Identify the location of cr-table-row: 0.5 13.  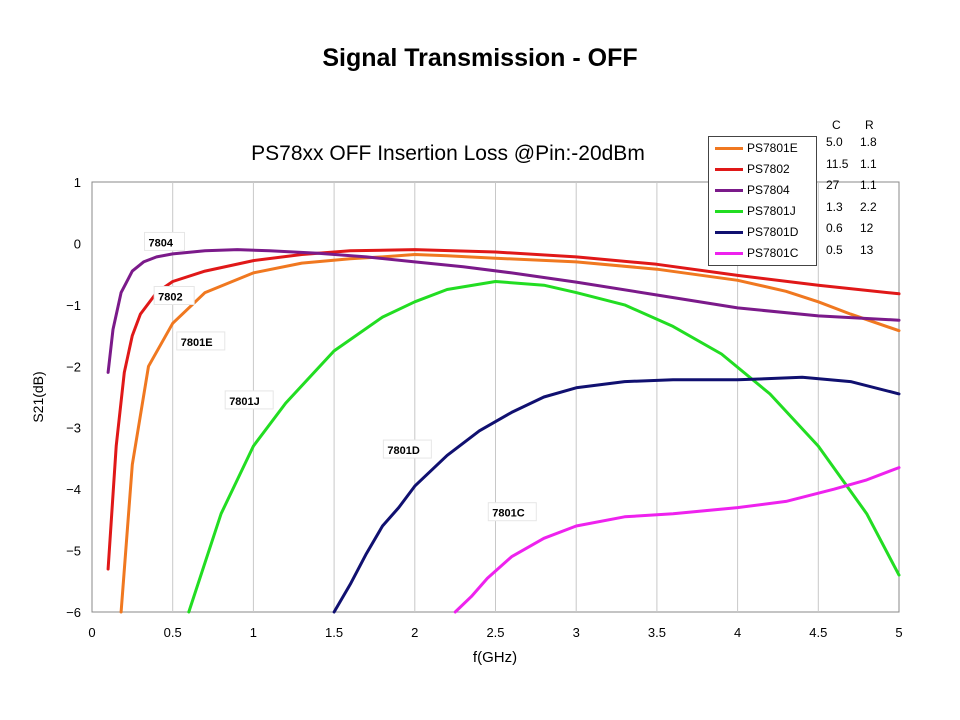
(859, 251).